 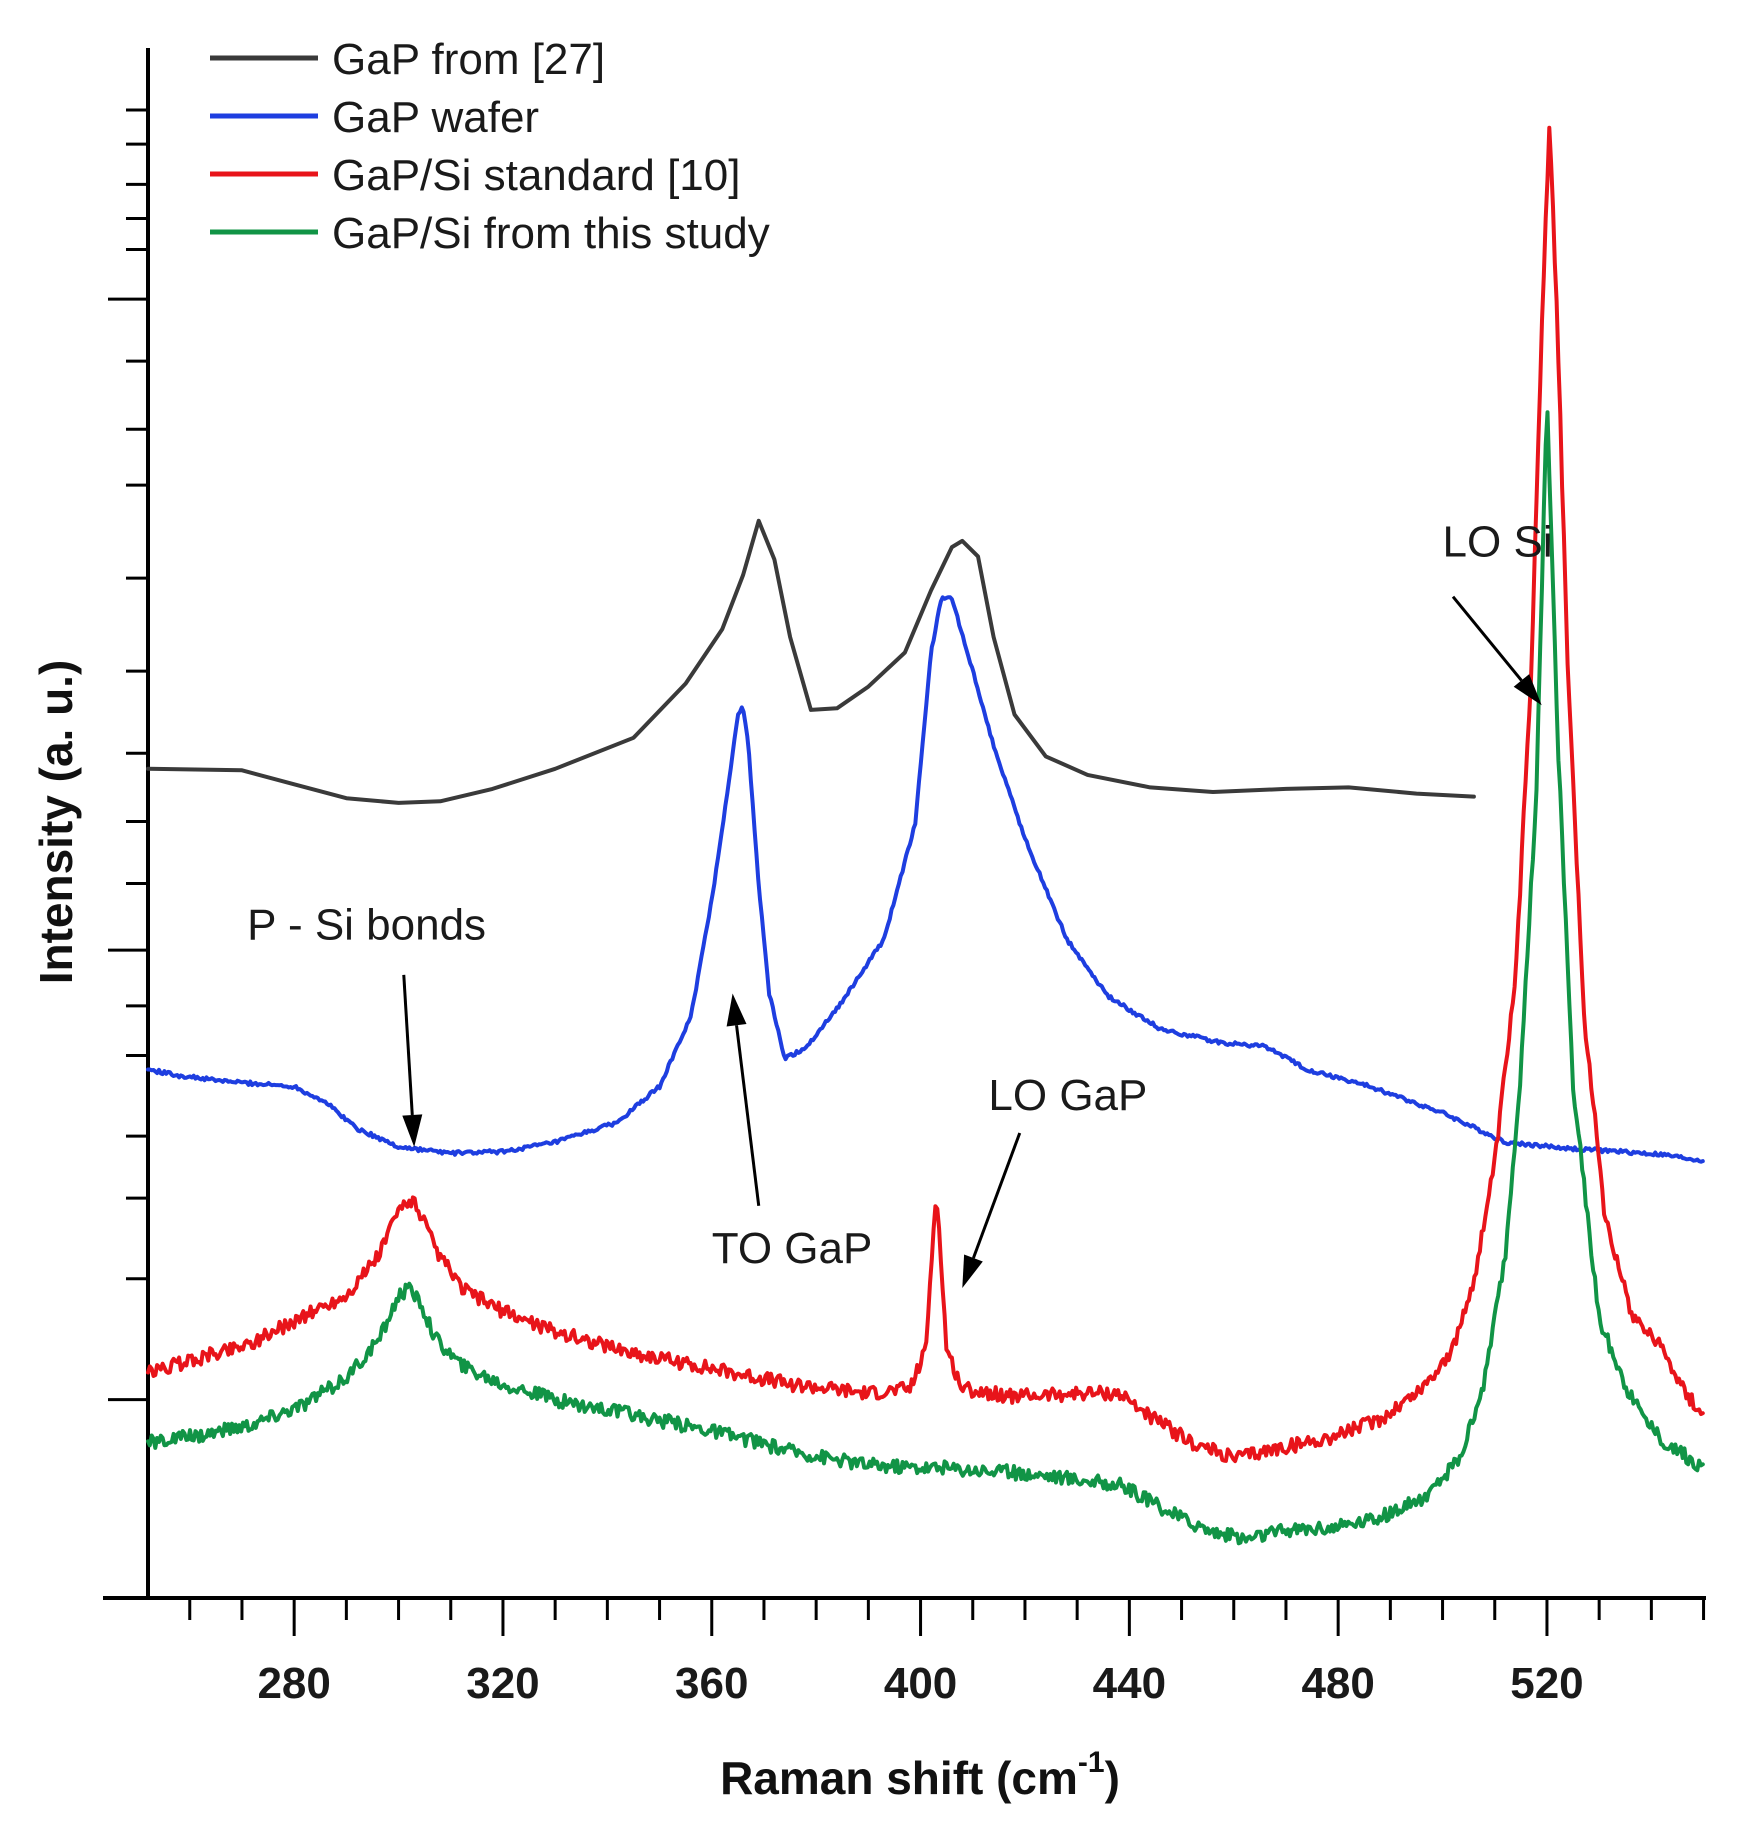 What do you see at coordinates (1091, 1762) in the screenshot?
I see `x-axis-title-sup: -1` at bounding box center [1091, 1762].